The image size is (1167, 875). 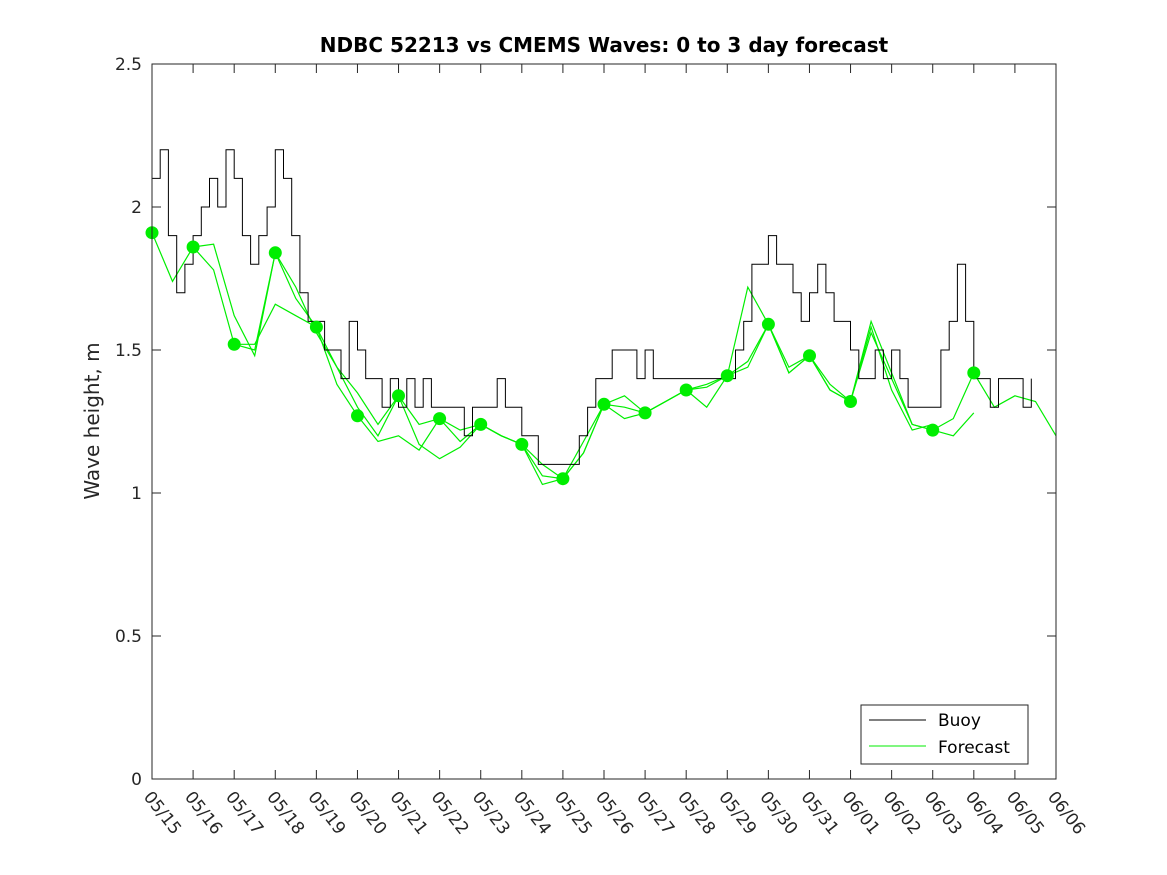 I want to click on legend-buoy-label: Buoy, so click(x=959, y=721).